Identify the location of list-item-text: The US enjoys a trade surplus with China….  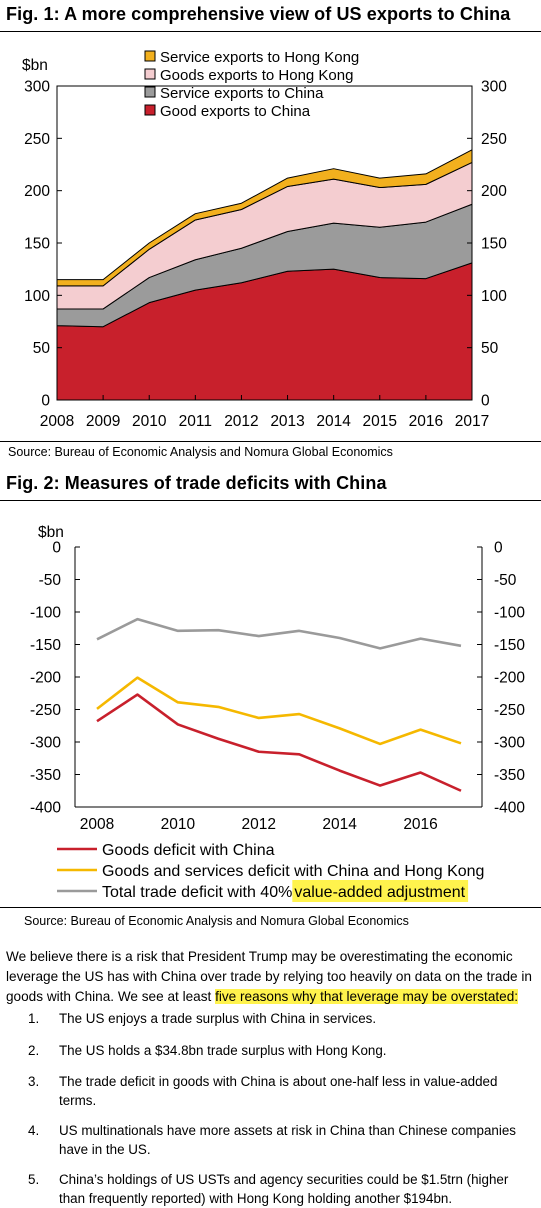
(218, 1018).